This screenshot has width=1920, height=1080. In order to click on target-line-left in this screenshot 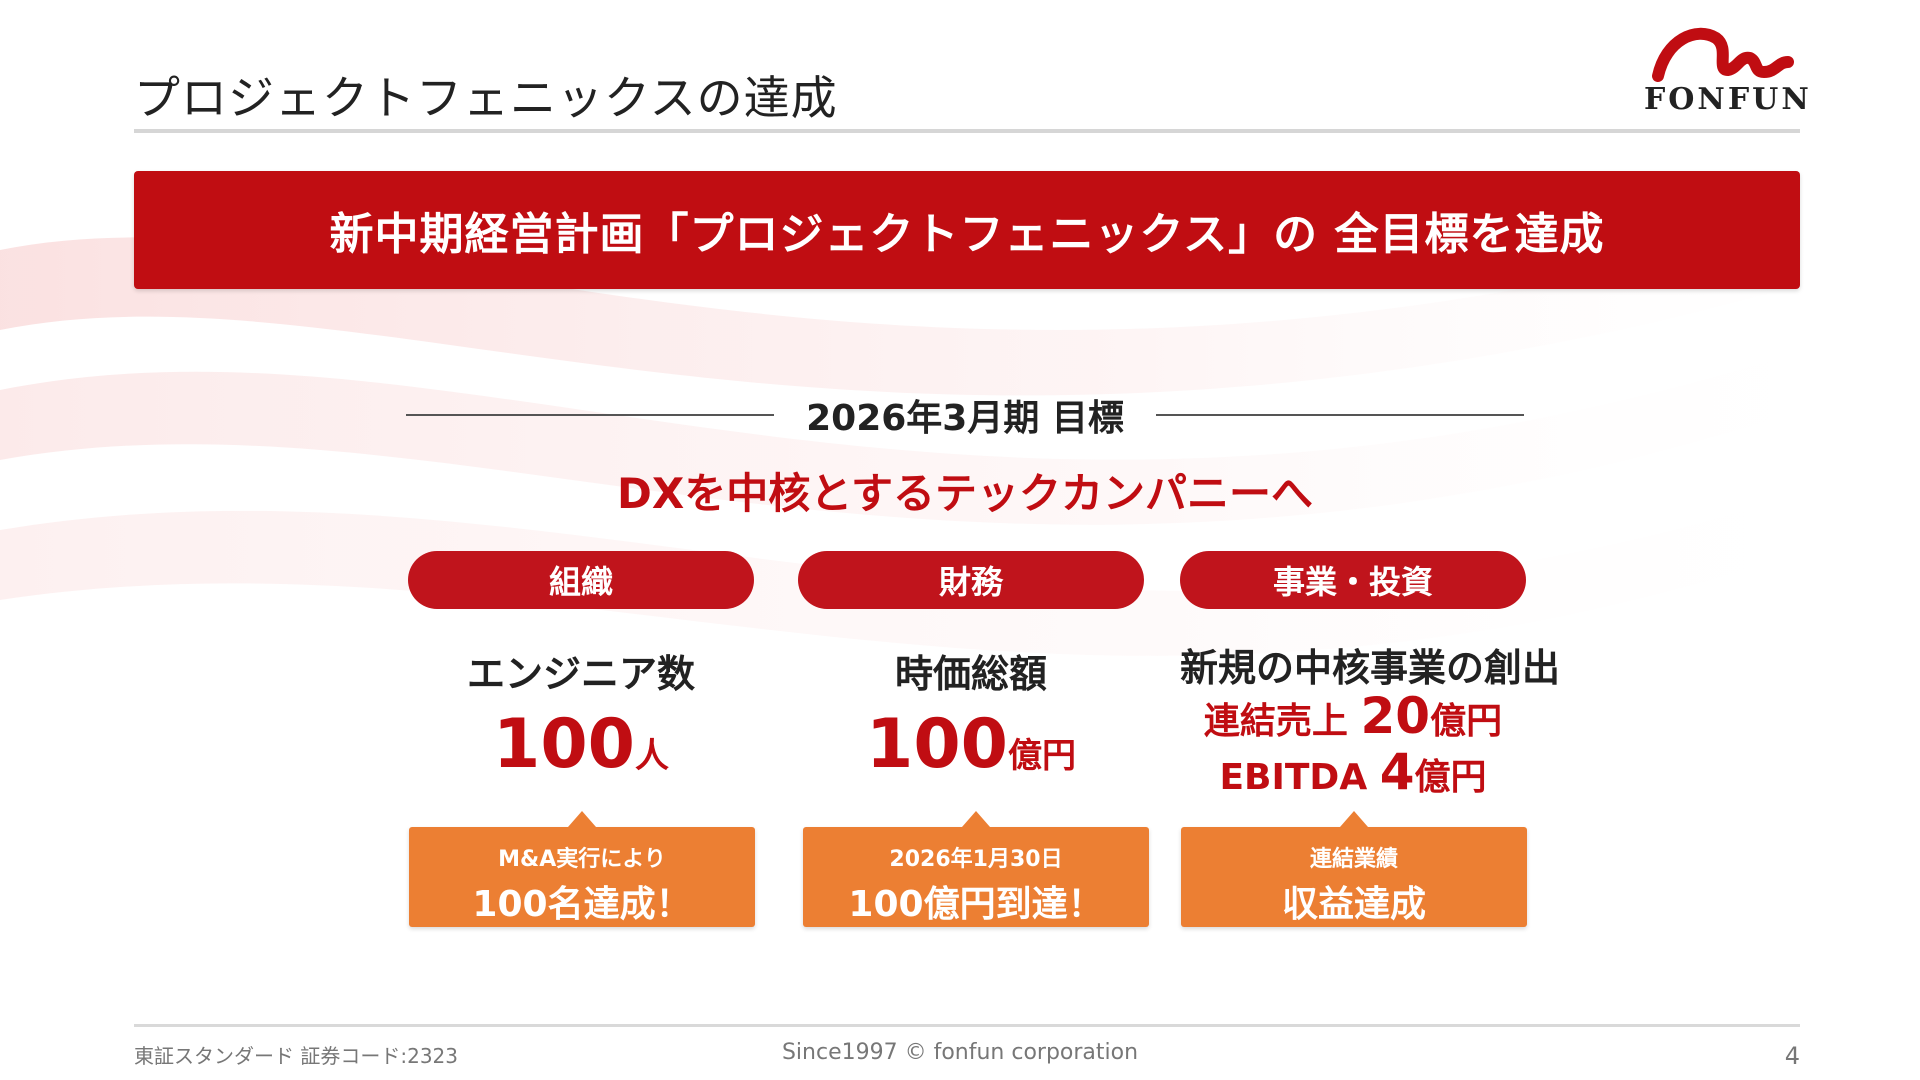, I will do `click(590, 415)`.